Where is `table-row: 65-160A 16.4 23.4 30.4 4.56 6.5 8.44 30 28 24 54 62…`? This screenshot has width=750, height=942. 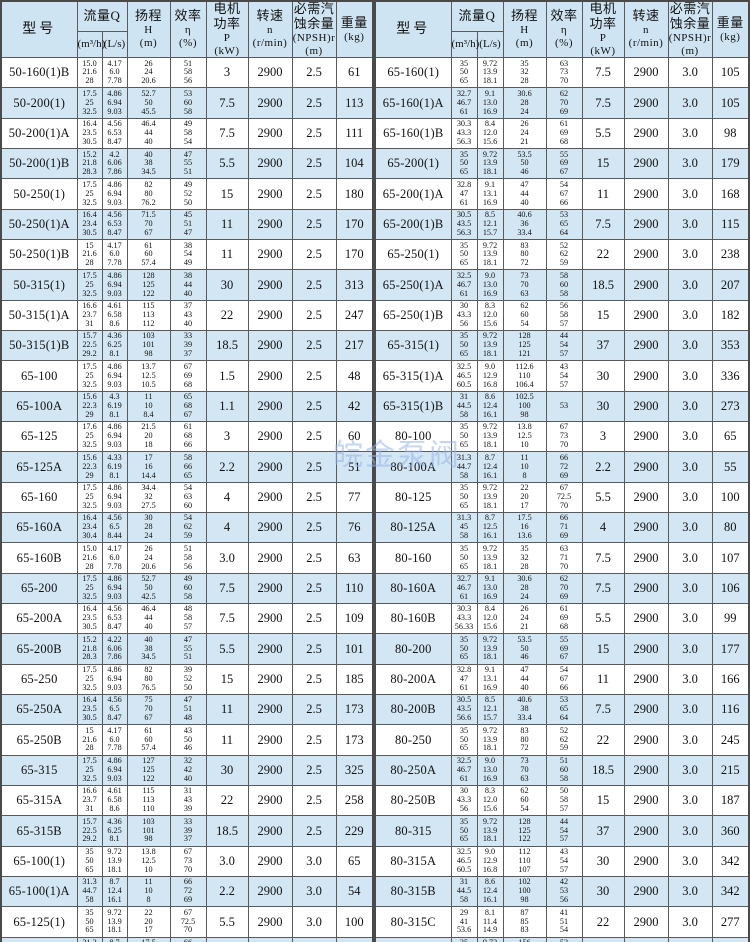 table-row: 65-160A 16.4 23.4 30.4 4.56 6.5 8.44 30 28 24 54 62… is located at coordinates (187, 528).